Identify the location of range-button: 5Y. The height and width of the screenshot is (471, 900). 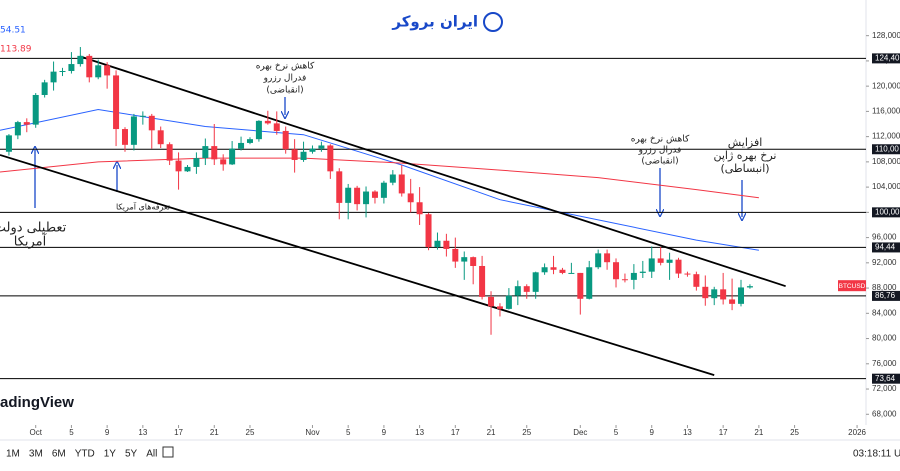
(131, 454).